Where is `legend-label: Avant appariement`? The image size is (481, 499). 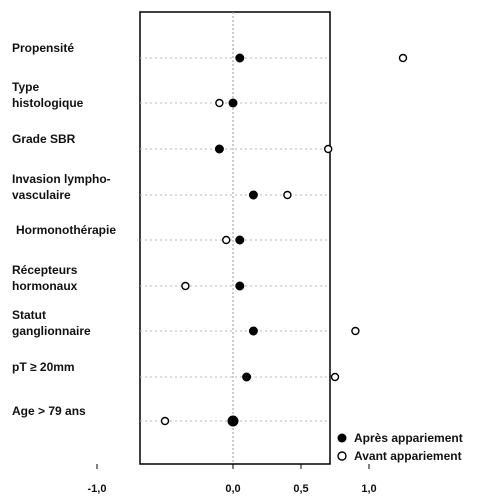 legend-label: Avant appariement is located at coordinates (408, 456).